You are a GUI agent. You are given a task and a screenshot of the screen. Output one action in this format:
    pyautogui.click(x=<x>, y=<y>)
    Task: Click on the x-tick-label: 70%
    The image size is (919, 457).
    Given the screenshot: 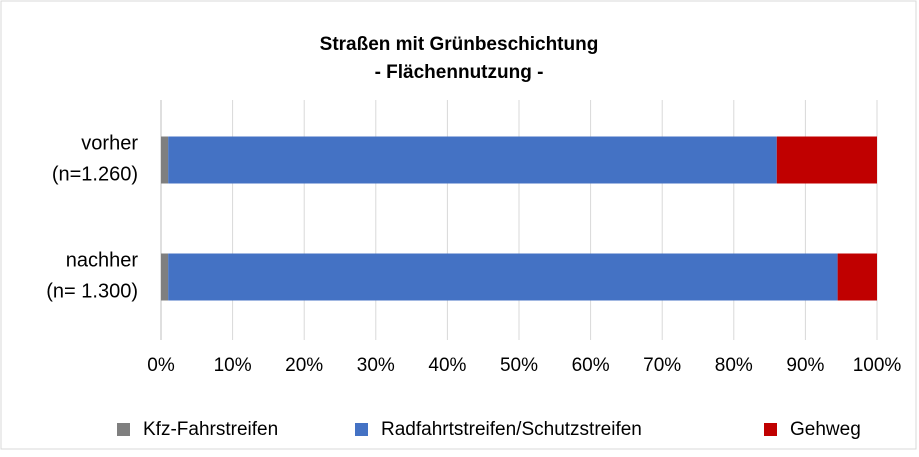 What is the action you would take?
    pyautogui.click(x=662, y=365)
    